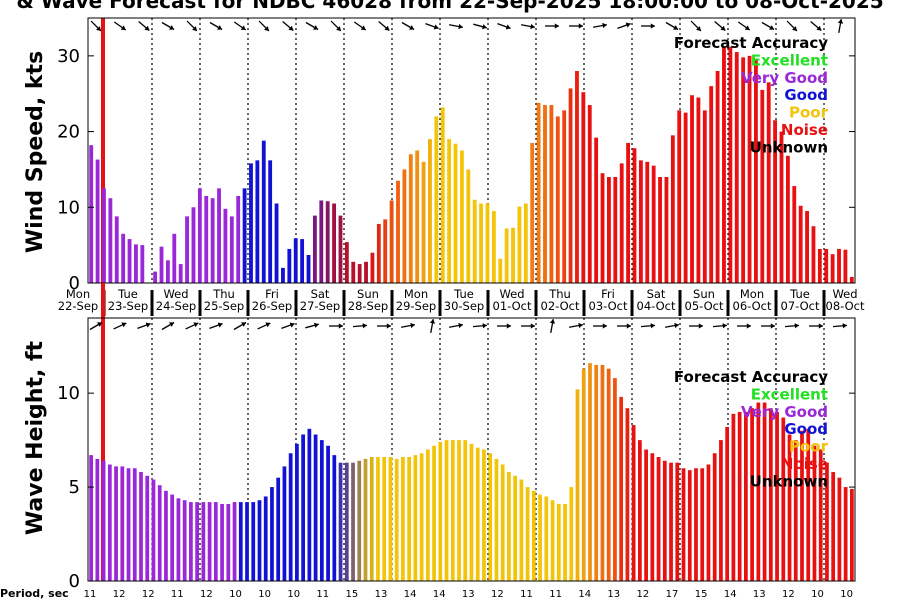 The height and width of the screenshot is (600, 900). I want to click on date-label: 05-Oct, so click(704, 306).